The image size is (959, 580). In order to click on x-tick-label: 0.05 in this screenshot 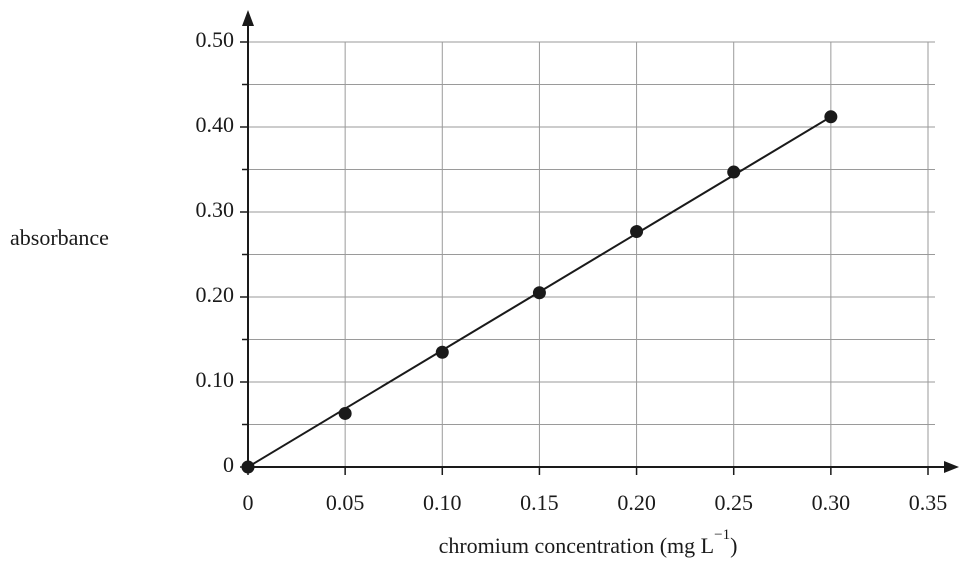, I will do `click(345, 502)`.